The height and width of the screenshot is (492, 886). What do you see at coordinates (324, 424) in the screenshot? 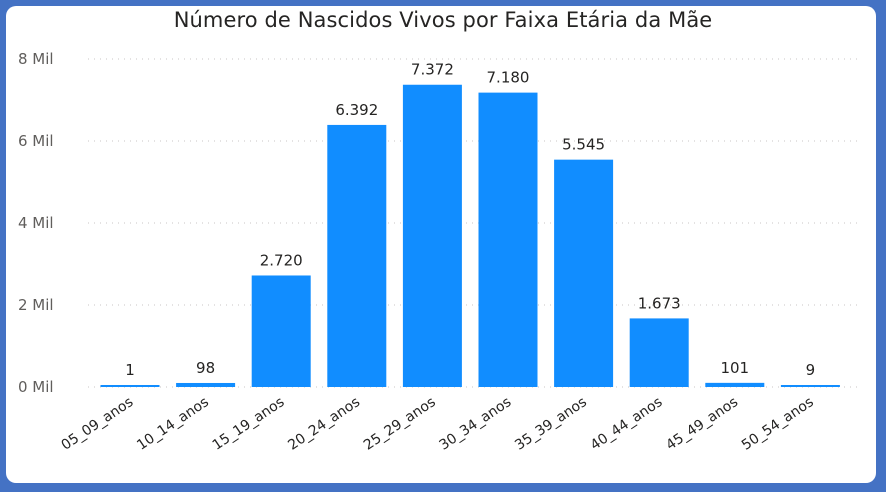
I see `x-tick-label: 20_24_anos` at bounding box center [324, 424].